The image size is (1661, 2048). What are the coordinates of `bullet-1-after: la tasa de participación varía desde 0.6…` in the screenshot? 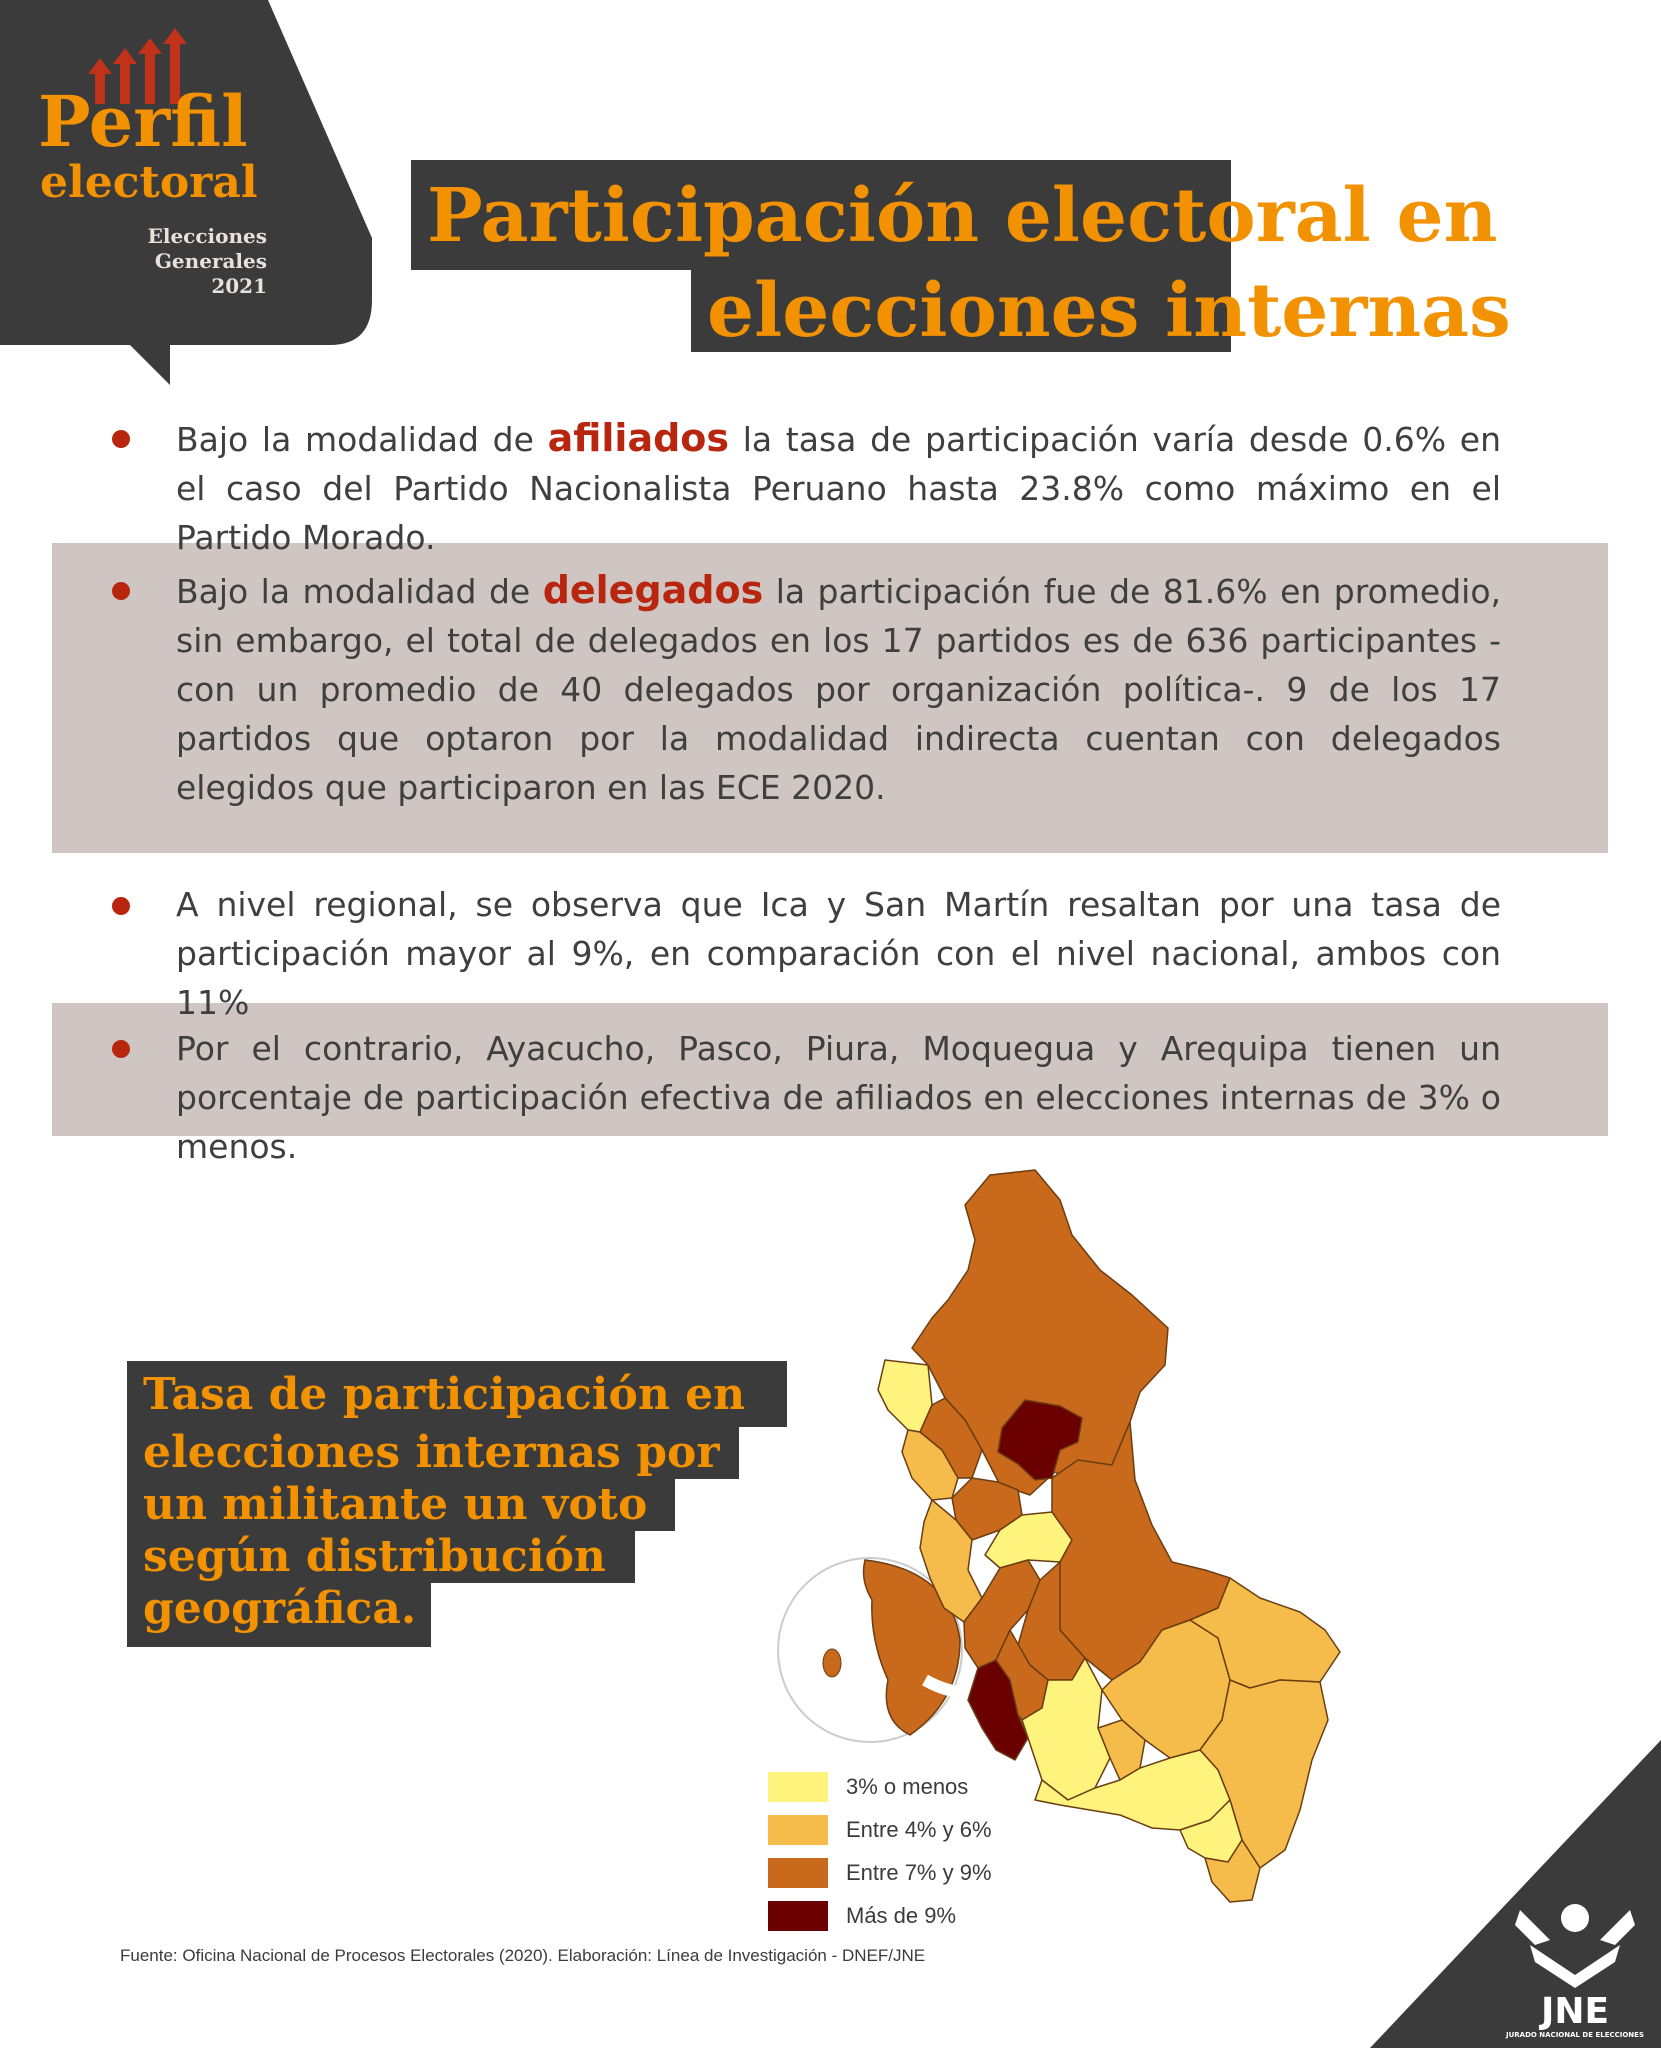 It's located at (838, 488).